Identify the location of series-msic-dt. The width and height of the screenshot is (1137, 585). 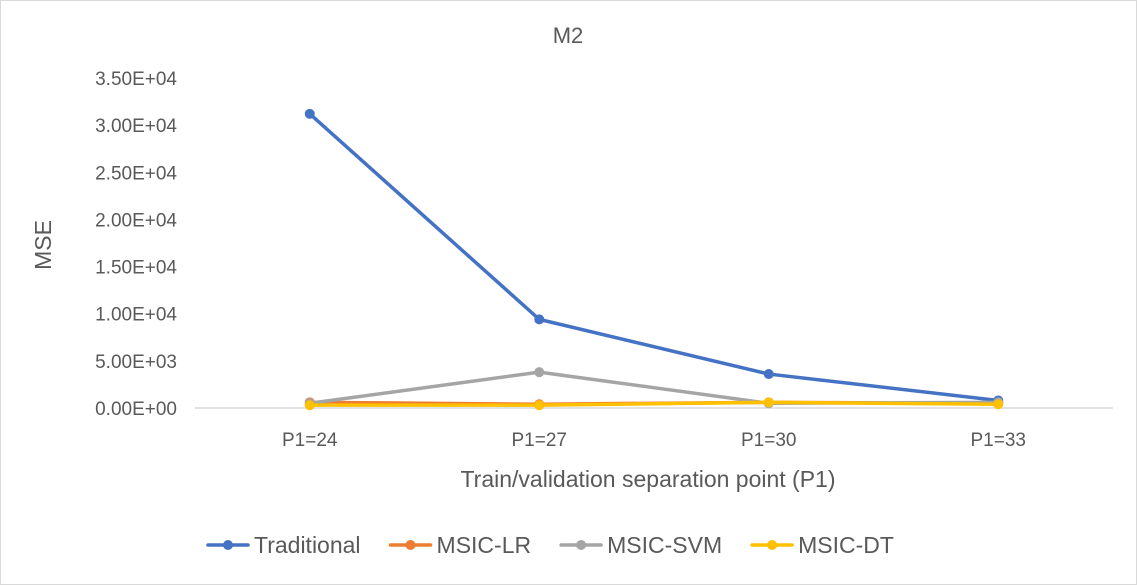
(654, 404).